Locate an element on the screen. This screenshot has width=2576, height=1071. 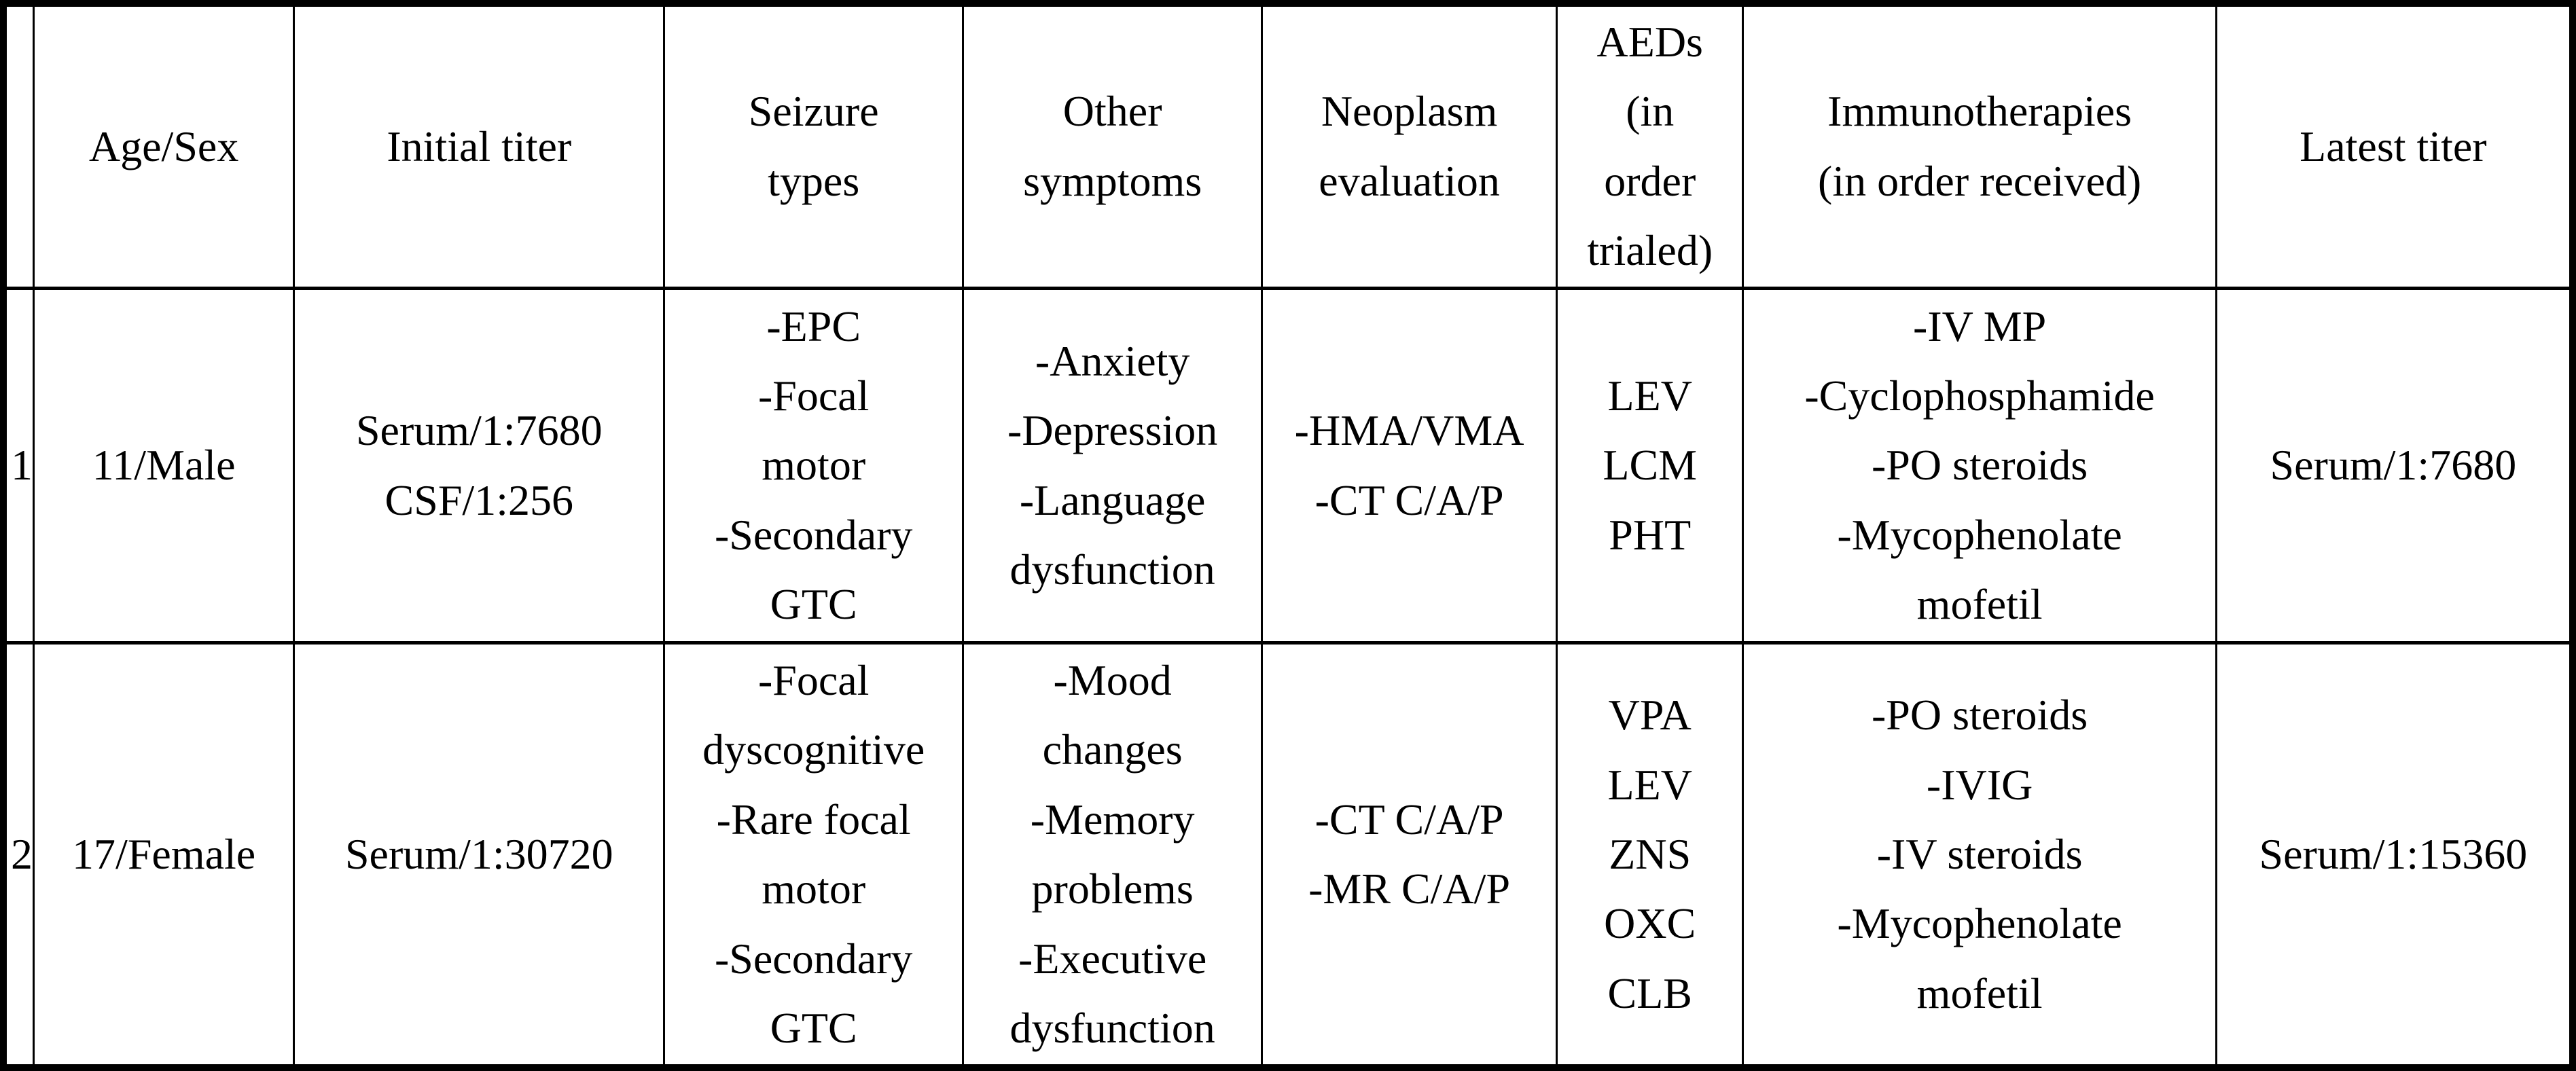
header-age-sex: Age/Sex is located at coordinates (164, 145).